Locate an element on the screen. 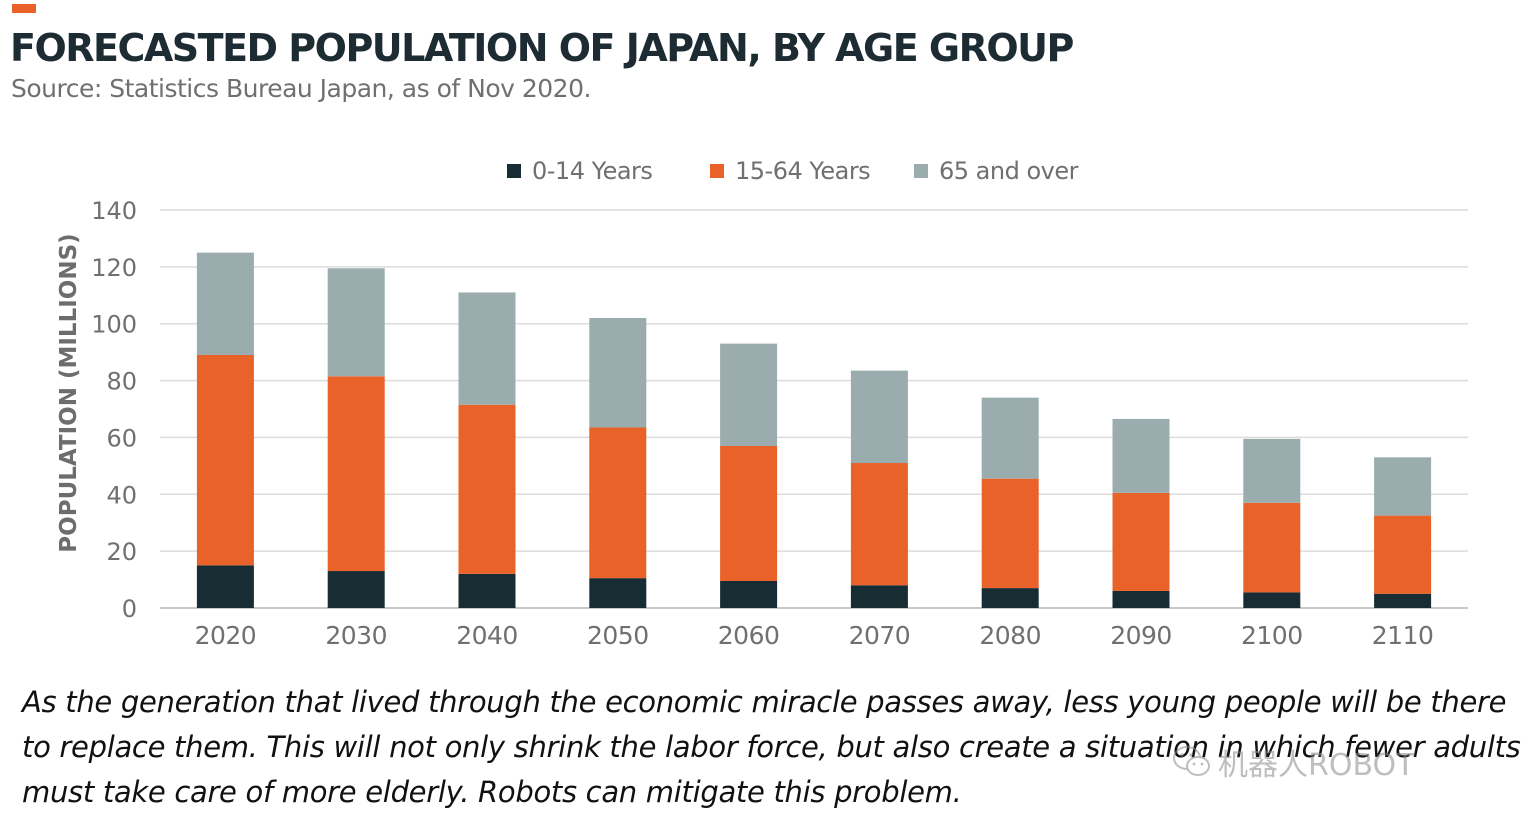  x-tick-label: 2100 is located at coordinates (1272, 635).